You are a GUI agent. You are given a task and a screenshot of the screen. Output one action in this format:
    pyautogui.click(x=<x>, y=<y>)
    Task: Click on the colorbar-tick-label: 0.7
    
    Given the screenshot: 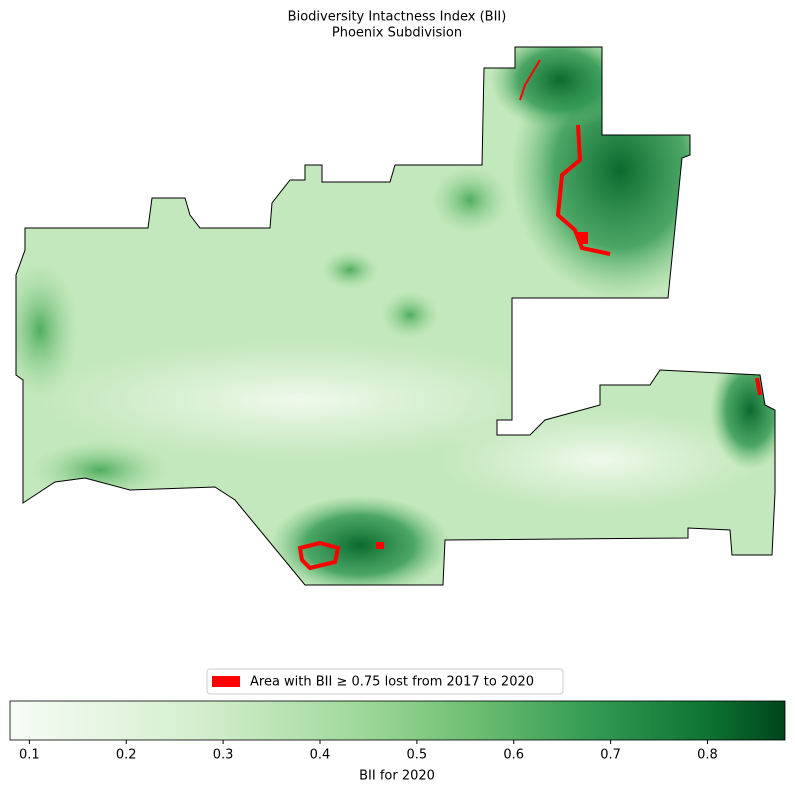 What is the action you would take?
    pyautogui.click(x=610, y=755)
    